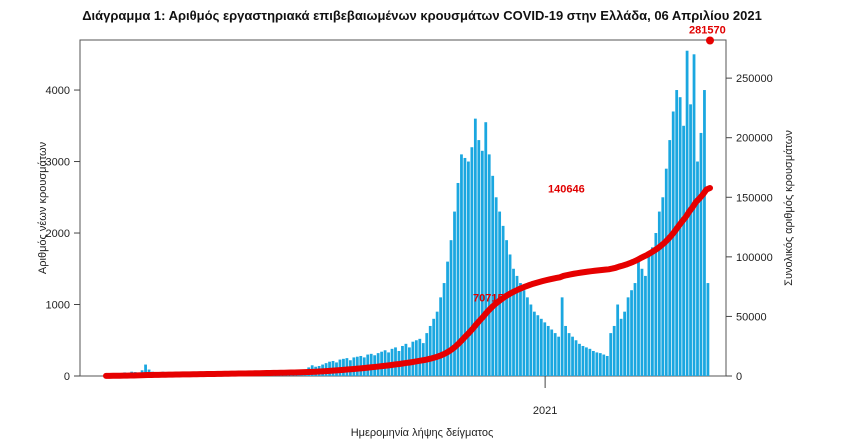 The width and height of the screenshot is (844, 445). I want to click on x-axis-label: Ημερομηνία λήψης δείγματος, so click(422, 433).